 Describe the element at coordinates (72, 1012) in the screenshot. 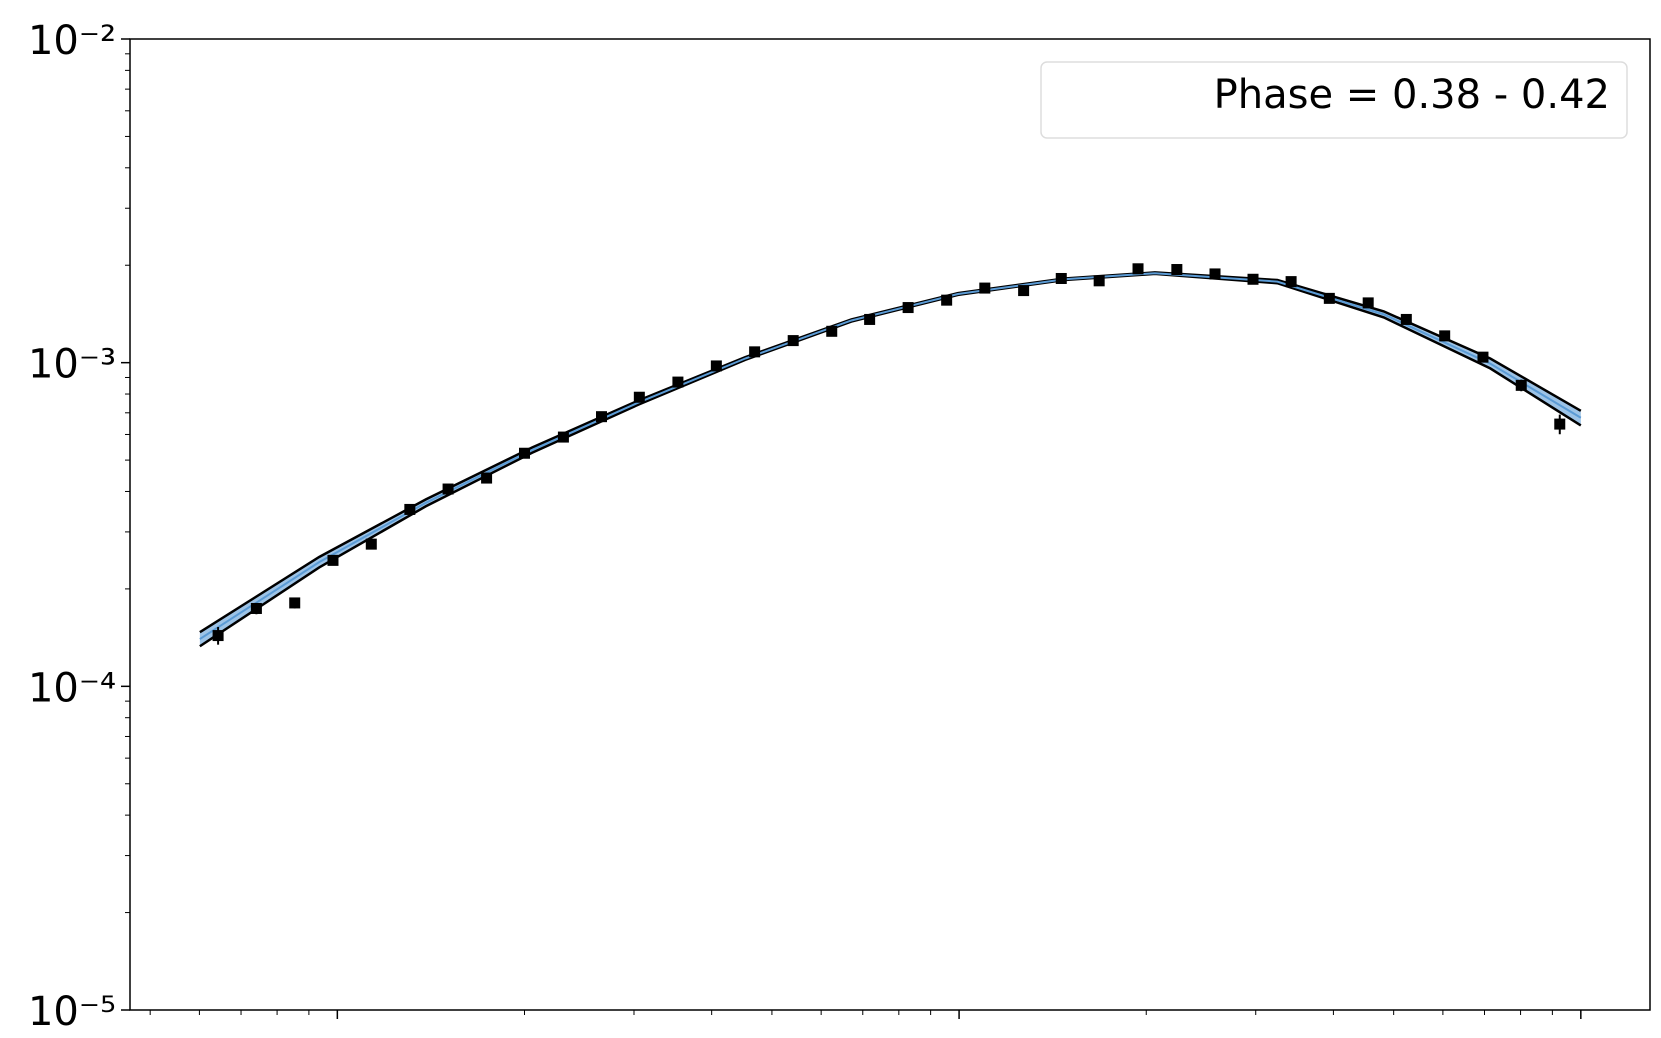

I see `y-tick-label: 10⁻⁵` at that location.